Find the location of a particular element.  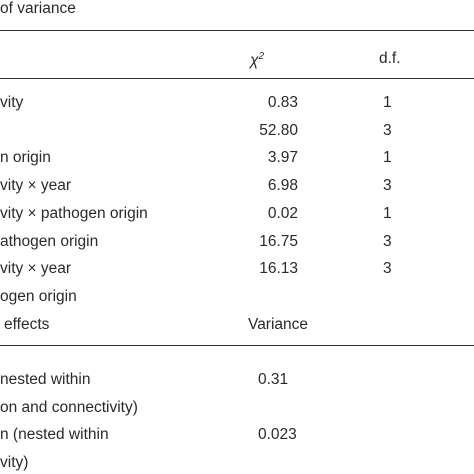

chi2-value: 3.97 is located at coordinates (282, 158).